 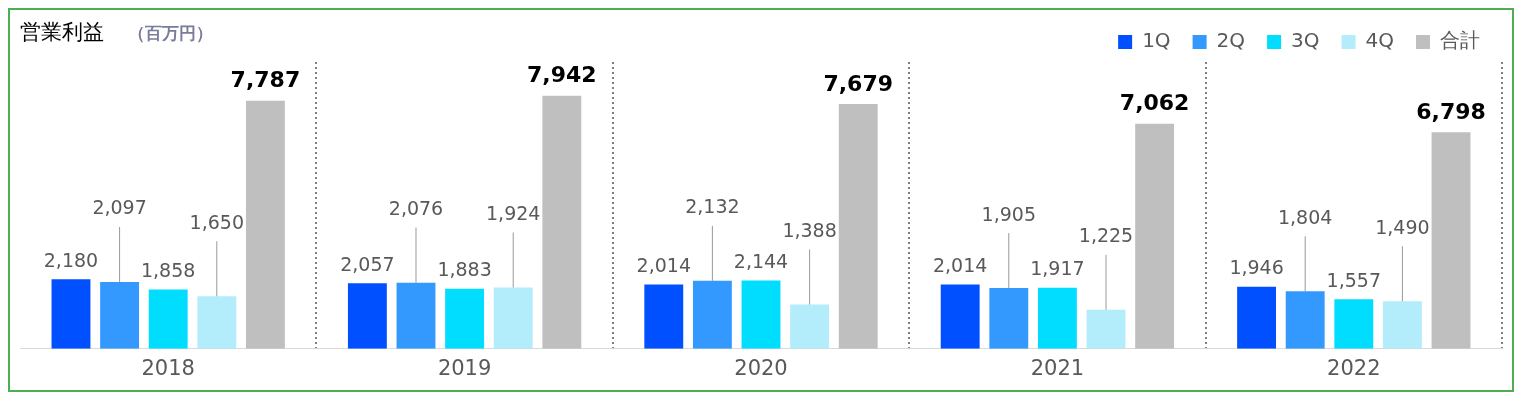 I want to click on data-label: 7,942, so click(x=562, y=75).